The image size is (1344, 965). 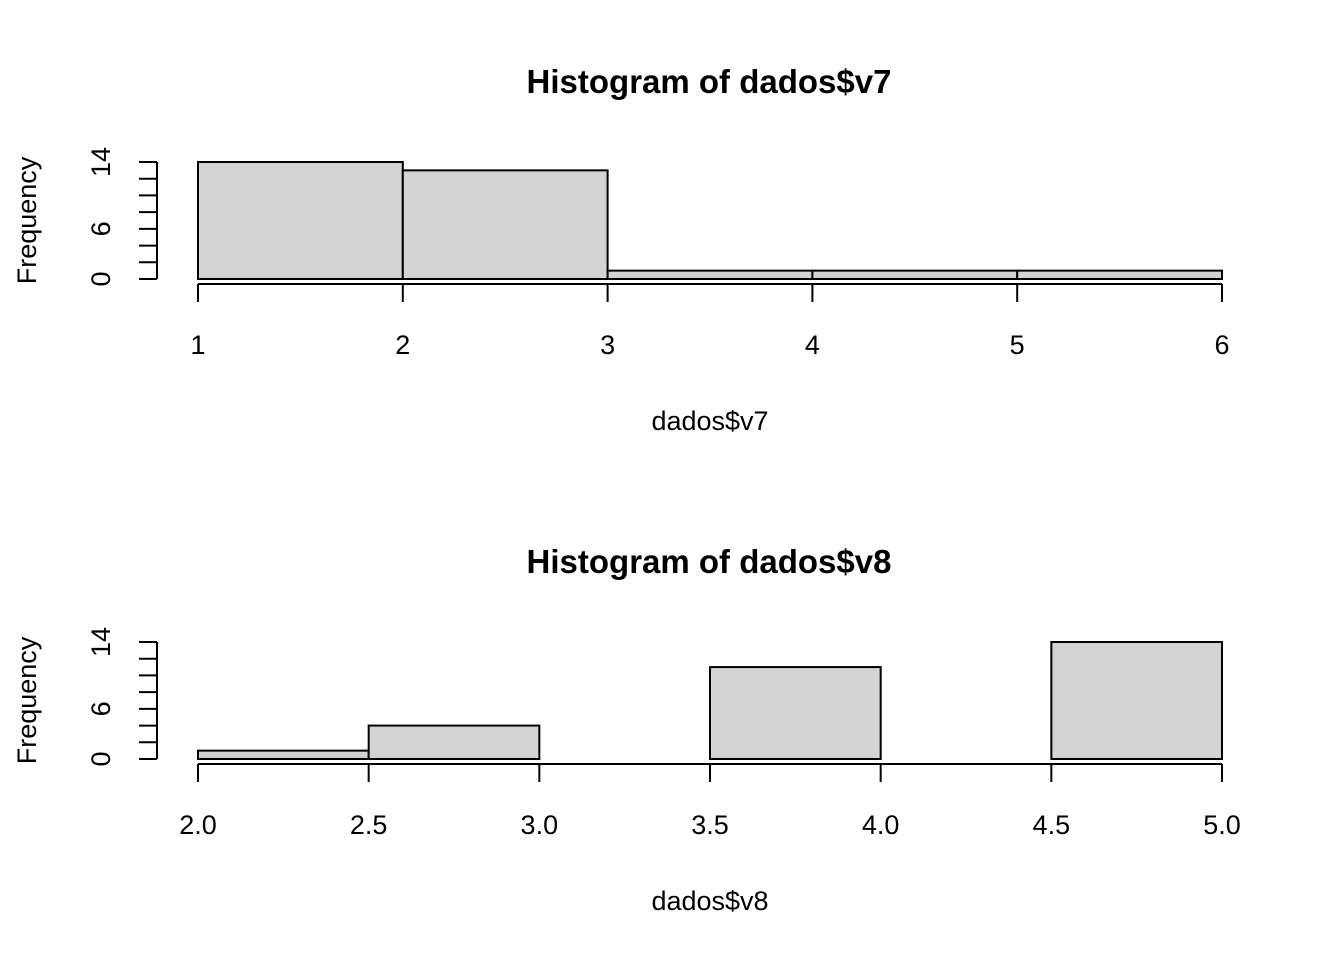 I want to click on chart-2-x-tick-label-3: 3.0, so click(x=540, y=825).